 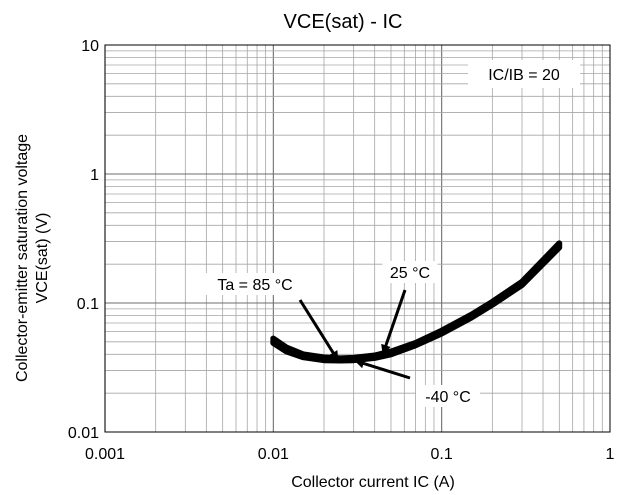 I want to click on annotation-1: Ta = 85 °C, so click(x=272, y=317).